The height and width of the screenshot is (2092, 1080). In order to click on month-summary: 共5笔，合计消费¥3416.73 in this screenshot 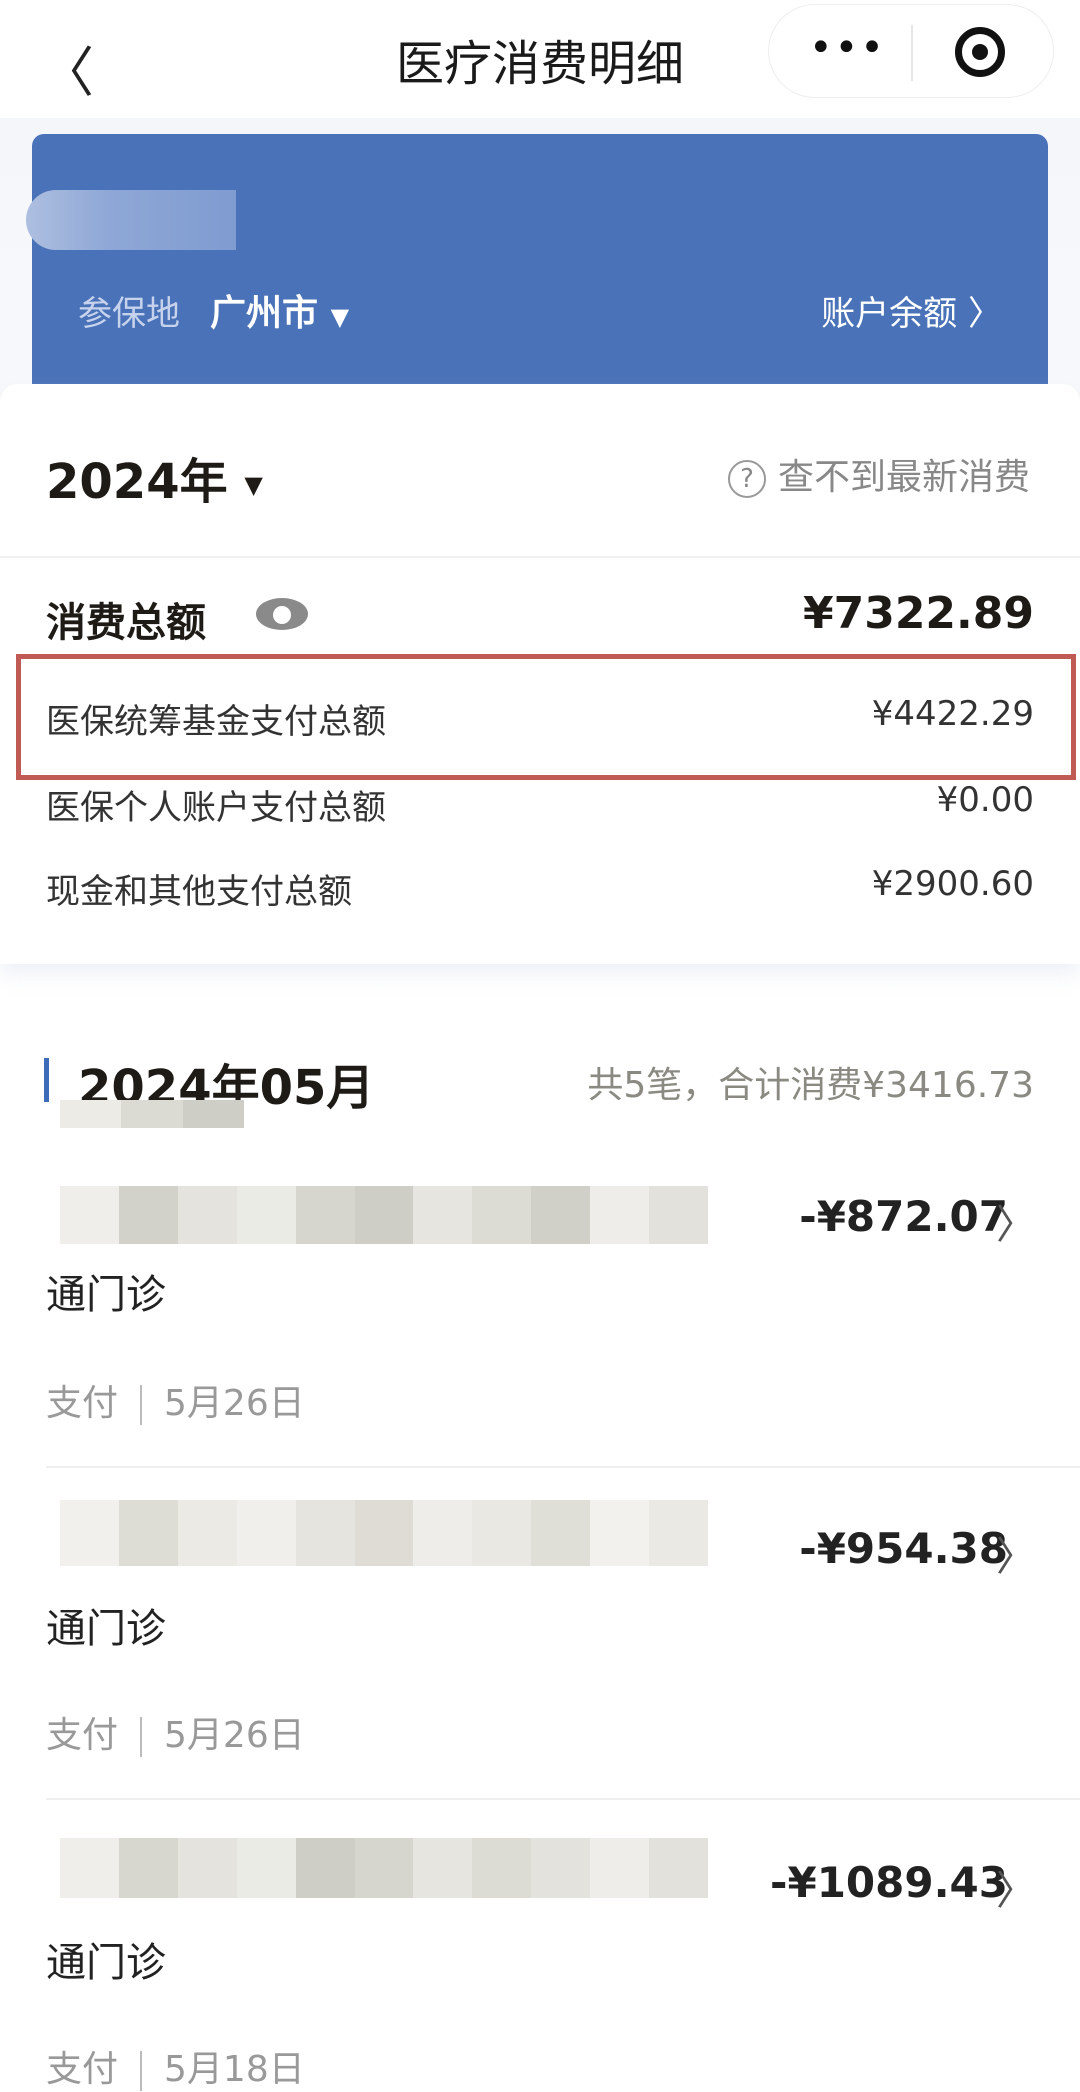, I will do `click(810, 1085)`.